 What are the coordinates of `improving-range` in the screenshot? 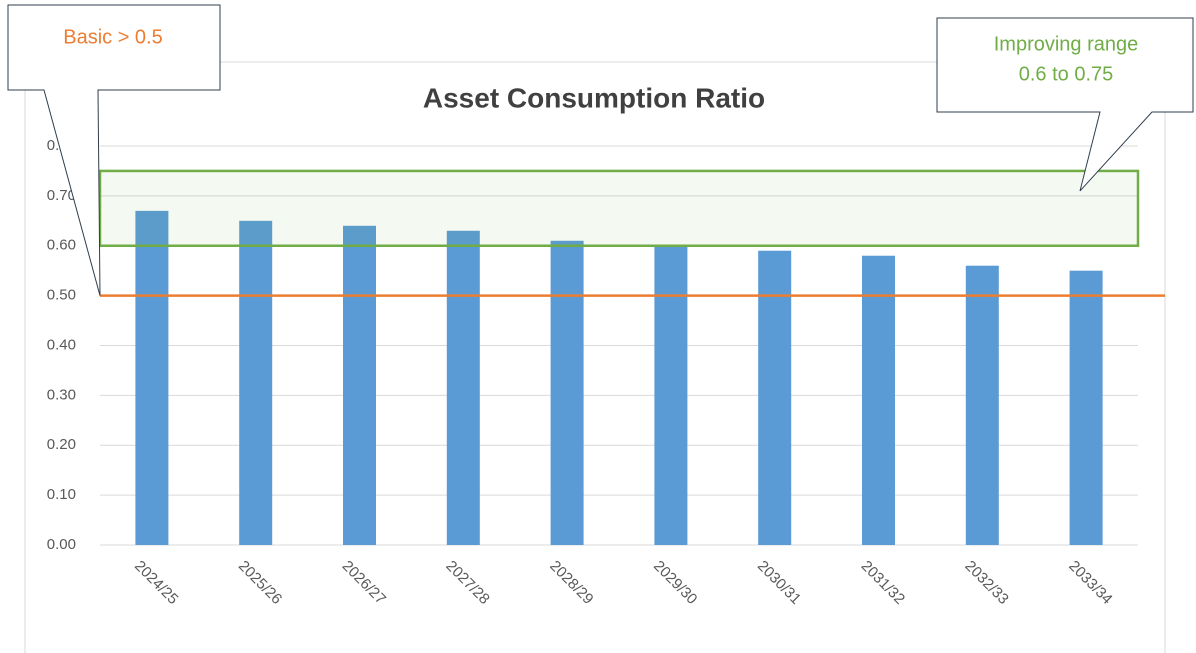 It's located at (619, 208).